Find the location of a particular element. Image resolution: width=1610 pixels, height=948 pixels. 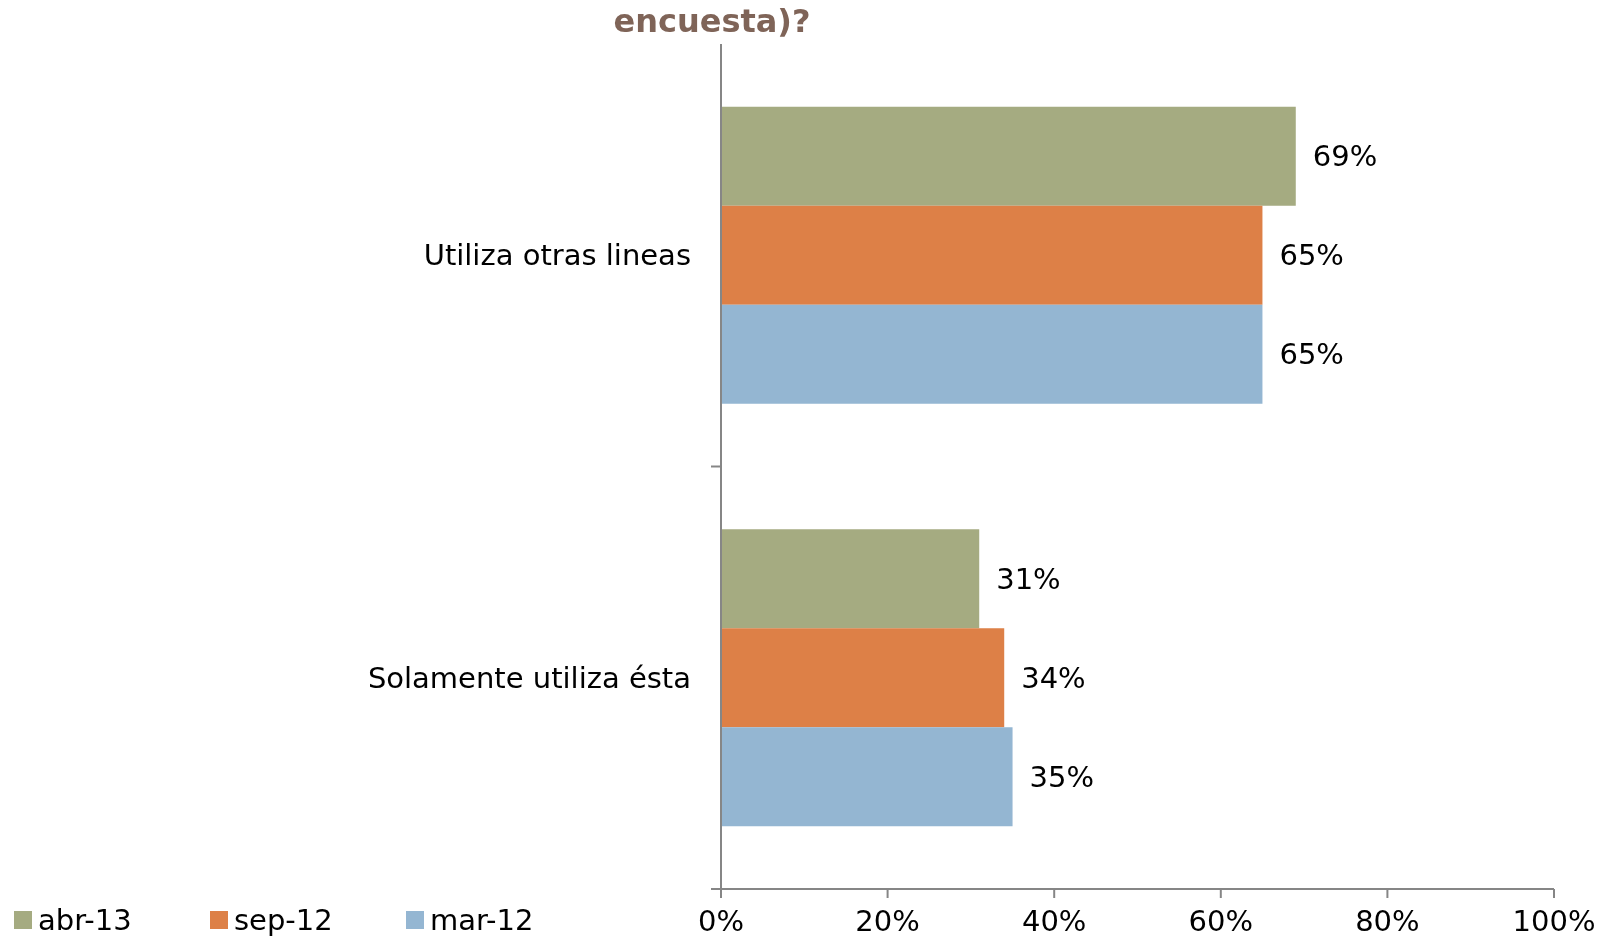

x-tick-label: 60% is located at coordinates (1221, 921).